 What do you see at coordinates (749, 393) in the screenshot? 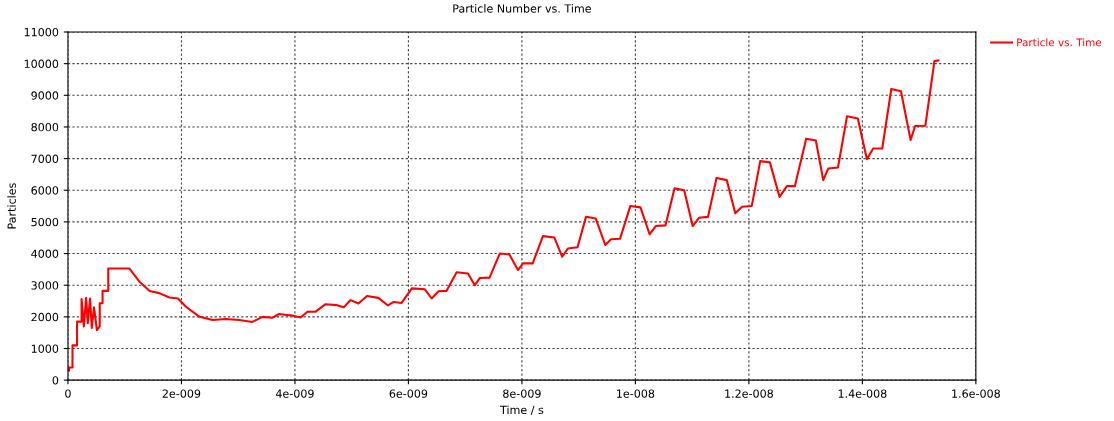
I see `x-tick-label: 1.2e-008` at bounding box center [749, 393].